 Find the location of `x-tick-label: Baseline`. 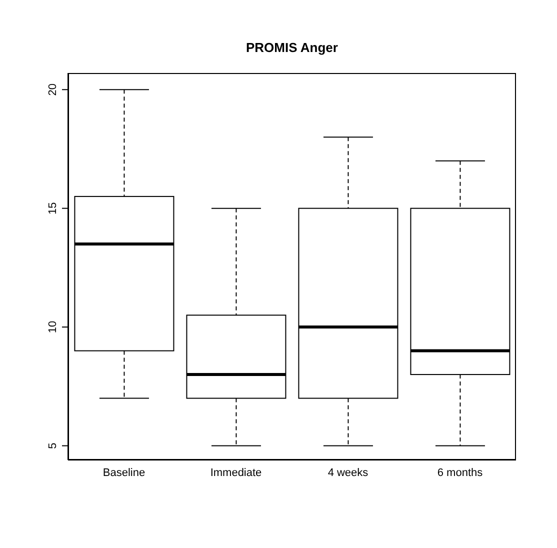

x-tick-label: Baseline is located at coordinates (124, 472).